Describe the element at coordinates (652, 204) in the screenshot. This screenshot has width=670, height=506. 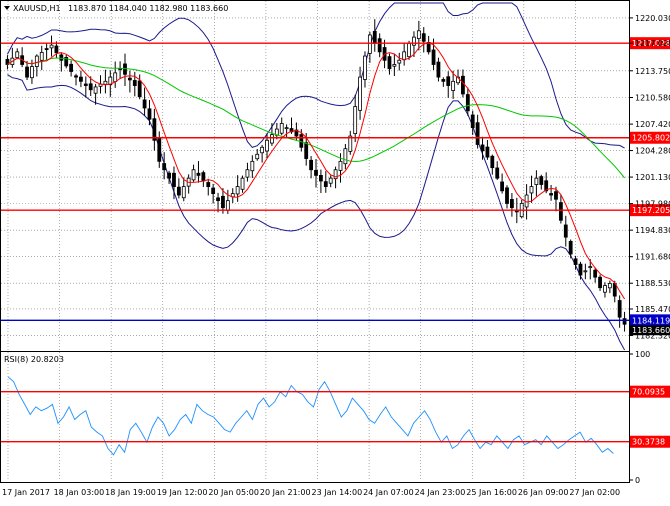
I see `y-tick-label: 1197.980` at that location.